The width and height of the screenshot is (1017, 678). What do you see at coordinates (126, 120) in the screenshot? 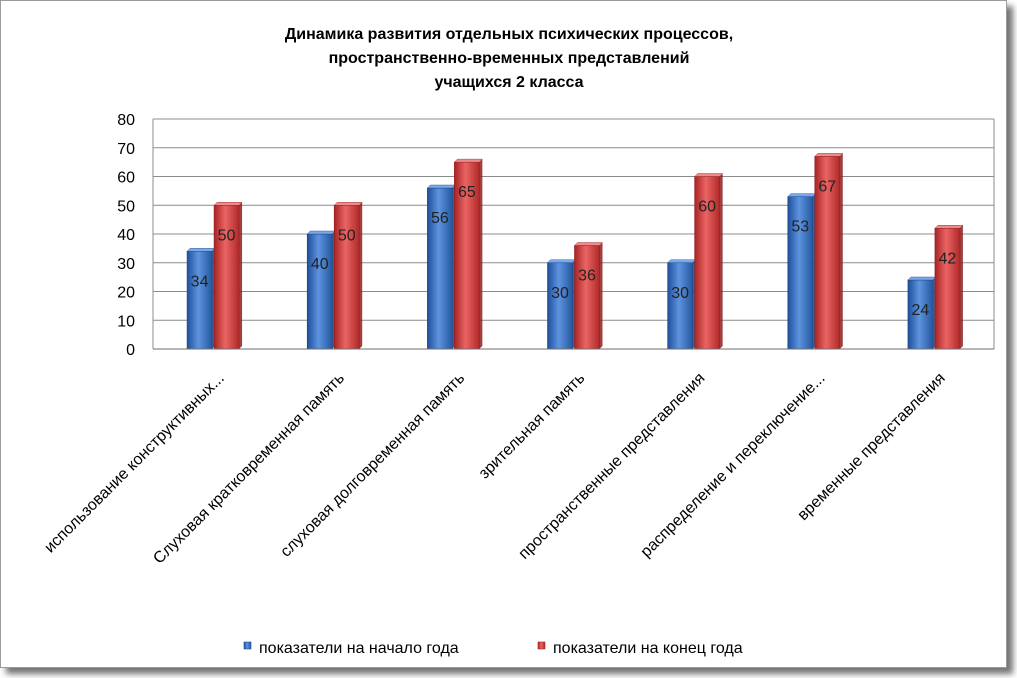
I see `y-tick-label: 80` at bounding box center [126, 120].